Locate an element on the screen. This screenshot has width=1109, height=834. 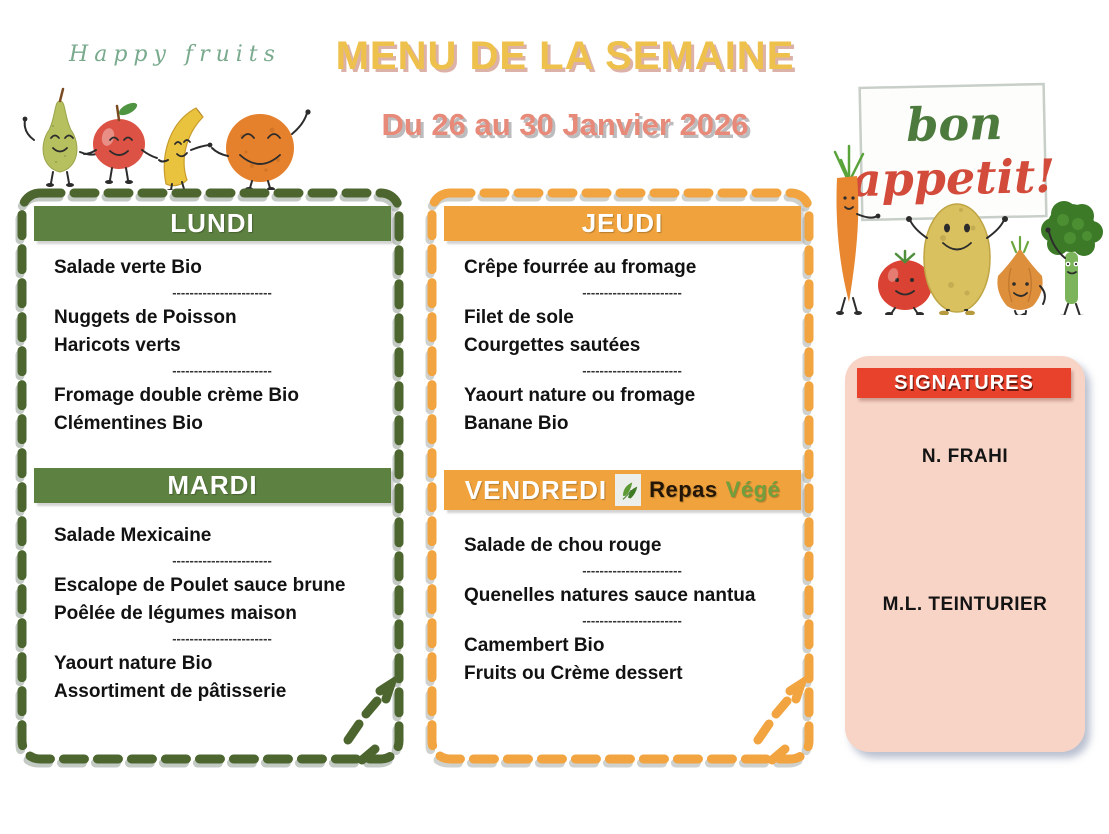
vegetables-svg: bon appetit! is located at coordinates (968, 204).